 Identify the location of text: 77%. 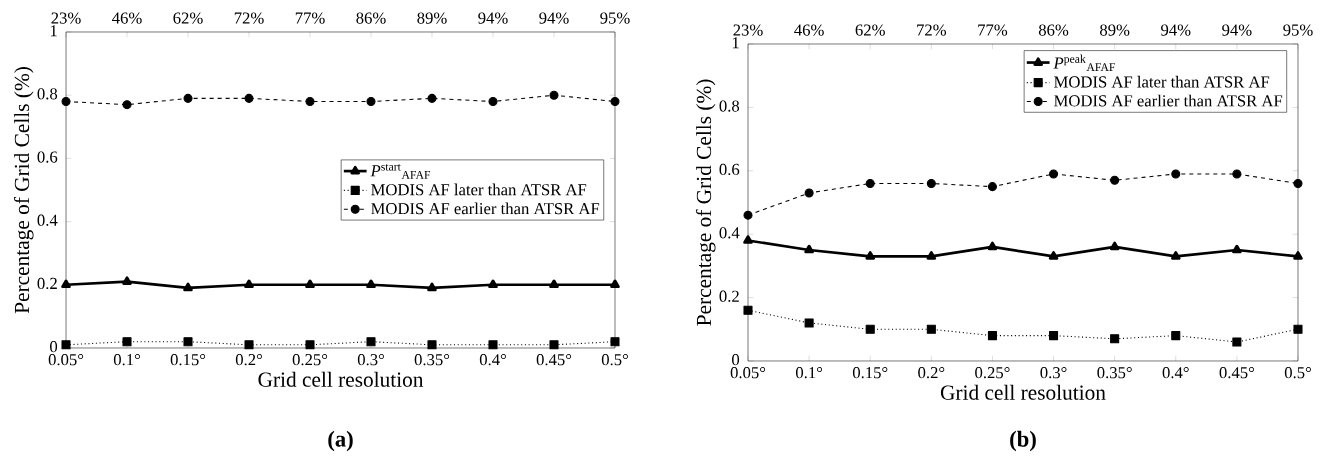
(310, 18).